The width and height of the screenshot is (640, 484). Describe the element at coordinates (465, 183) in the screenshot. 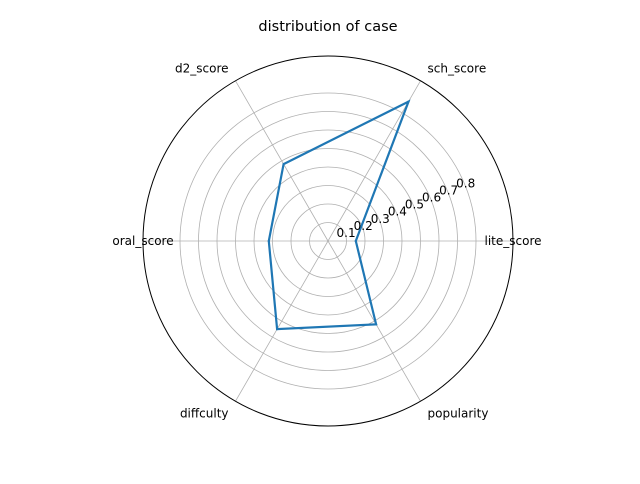

I see `r-tick-label-8: 0.8` at that location.